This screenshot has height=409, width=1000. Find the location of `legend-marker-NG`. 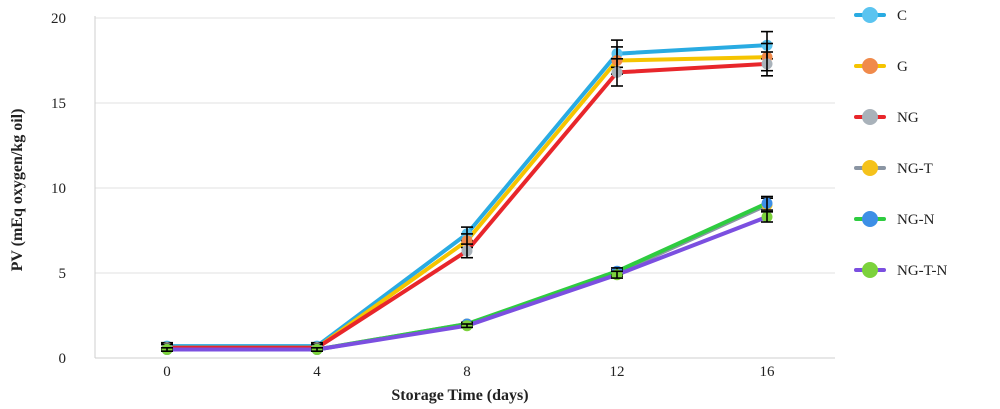

legend-marker-NG is located at coordinates (870, 117).